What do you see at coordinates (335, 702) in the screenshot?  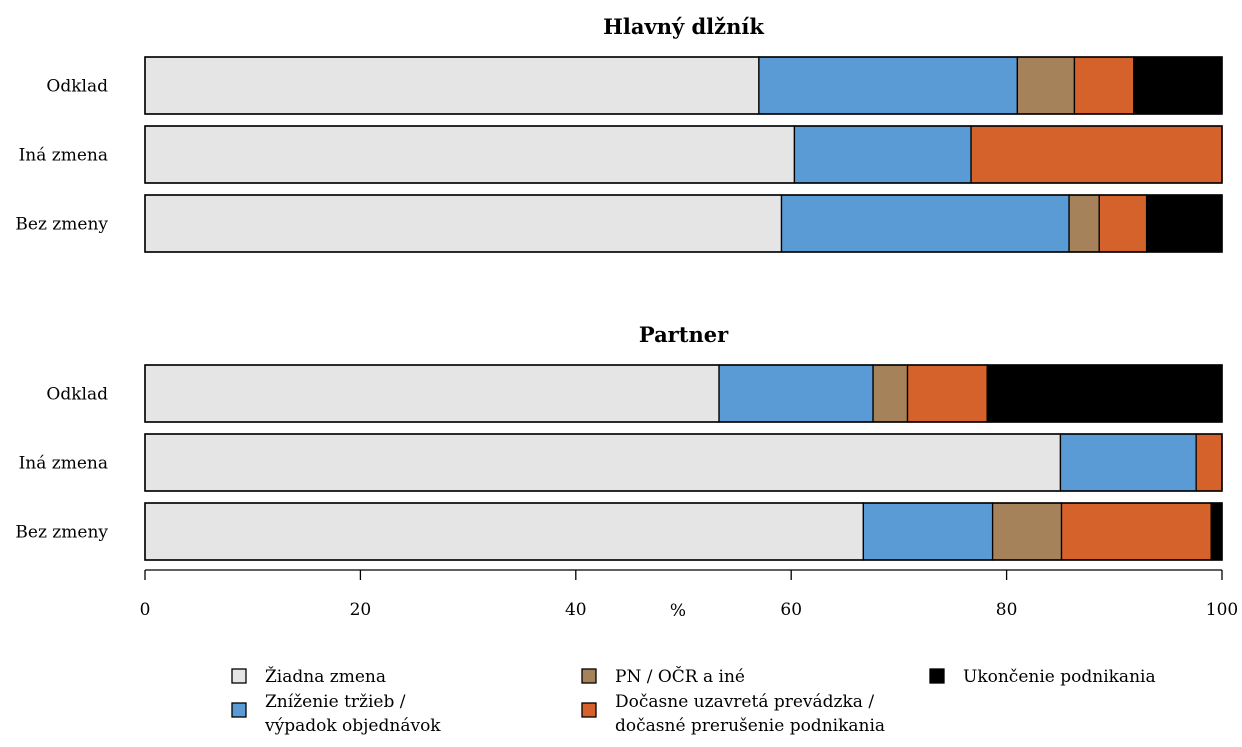 I see `legend-label: Zníženie tržieb /` at bounding box center [335, 702].